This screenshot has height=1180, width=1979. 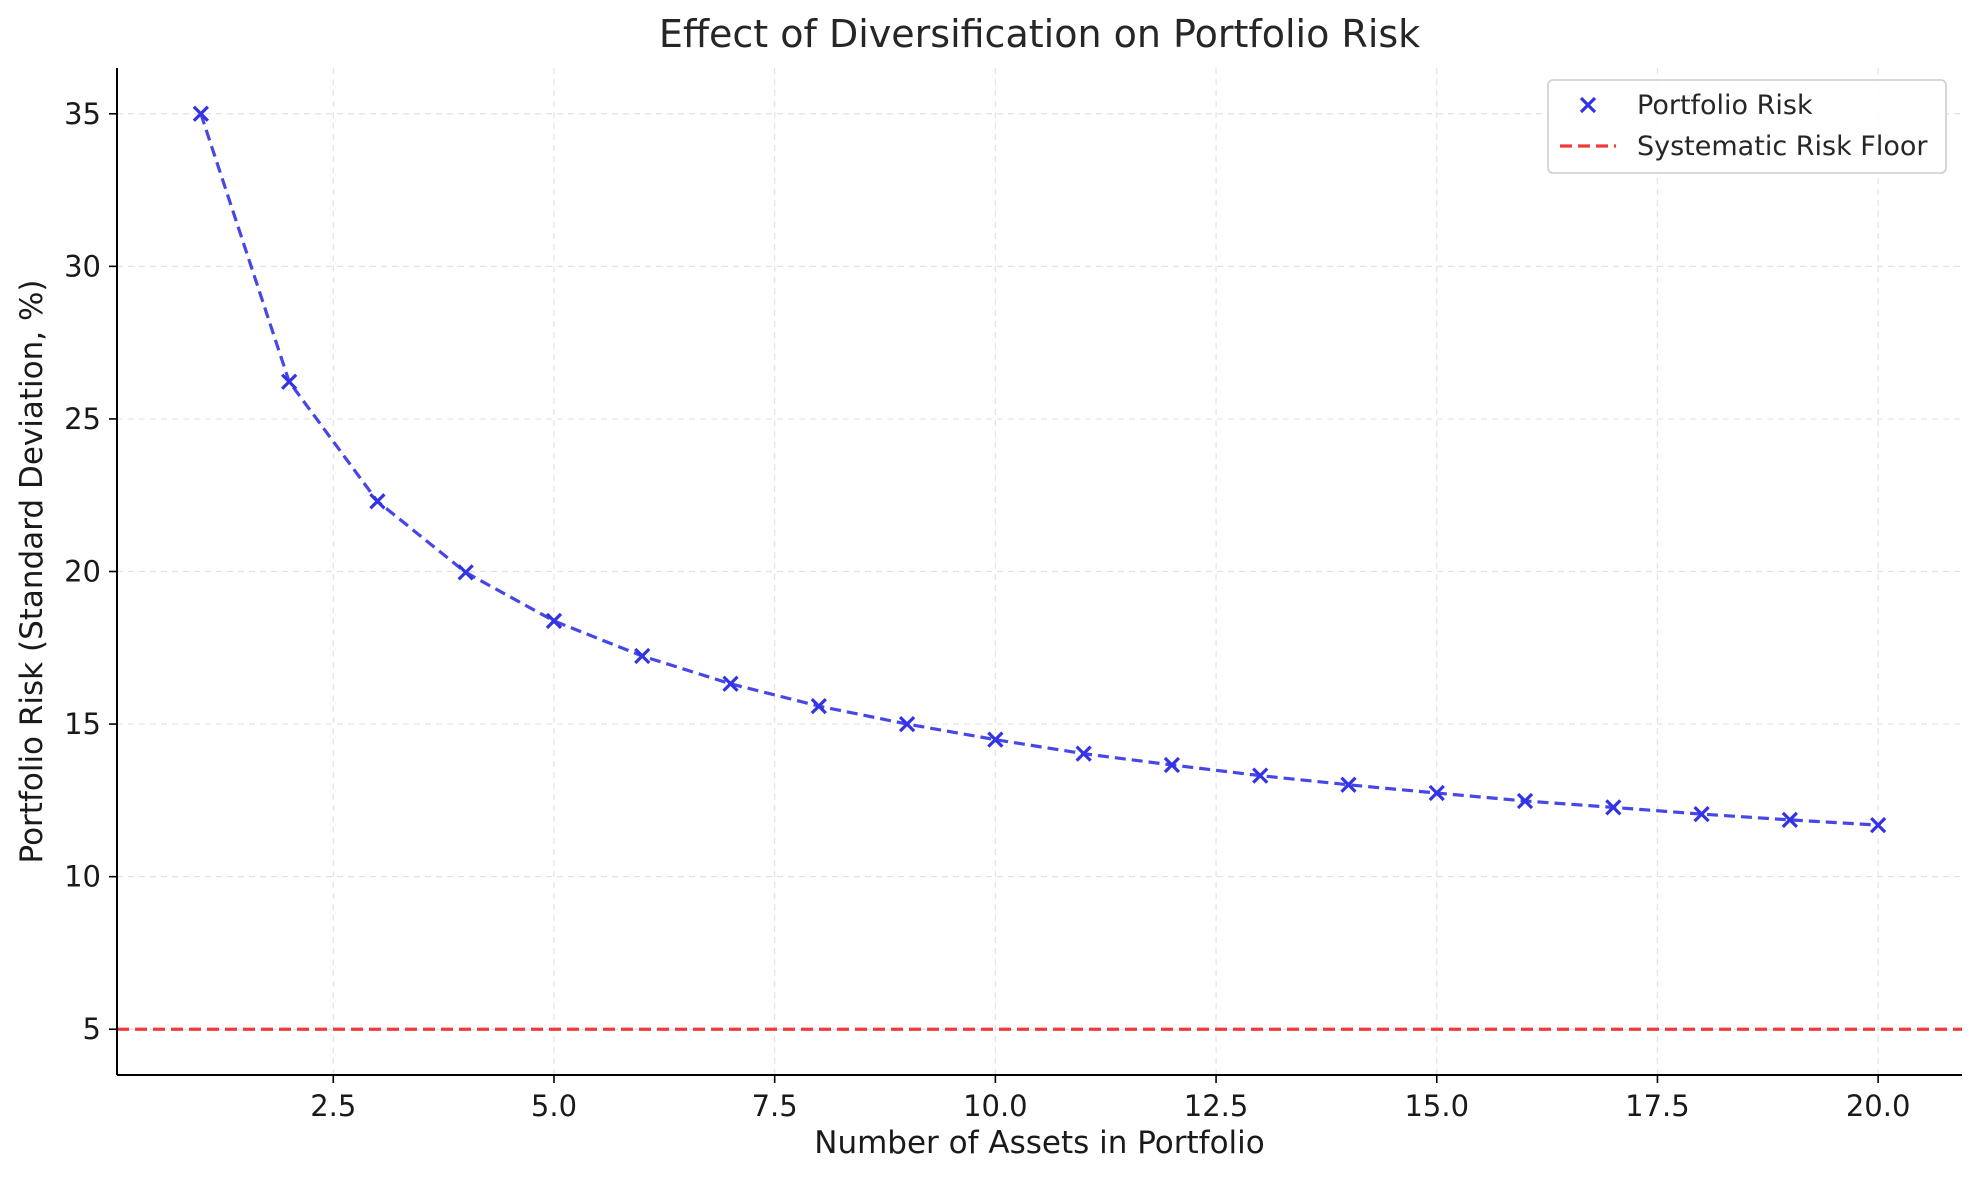 What do you see at coordinates (1039, 1143) in the screenshot?
I see `x-axis-title: Number of Assets in Portfolio` at bounding box center [1039, 1143].